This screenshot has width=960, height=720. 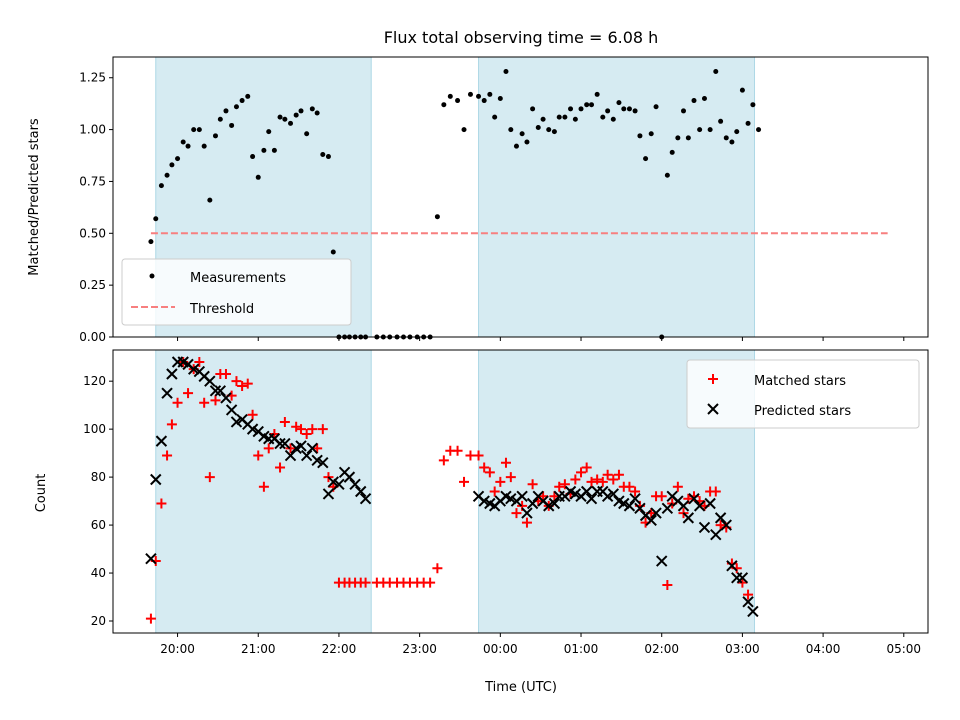 What do you see at coordinates (520, 687) in the screenshot?
I see `x-axis-label: Time (UTC)` at bounding box center [520, 687].